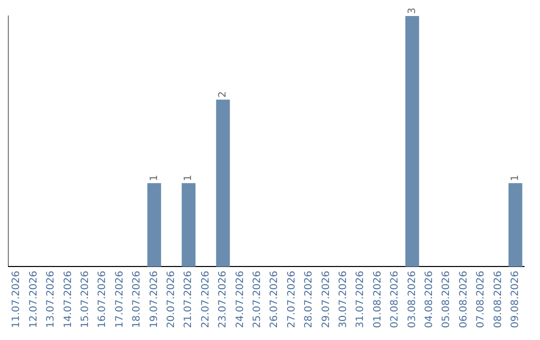 Image resolution: width=540 pixels, height=340 pixels. Describe the element at coordinates (16, 299) in the screenshot. I see `x-tick-label: 11.07.2026` at that location.